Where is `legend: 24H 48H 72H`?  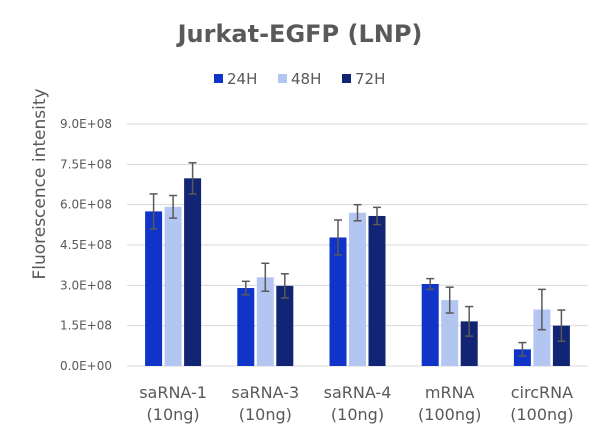
legend: 24H 48H 72H is located at coordinates (299, 79).